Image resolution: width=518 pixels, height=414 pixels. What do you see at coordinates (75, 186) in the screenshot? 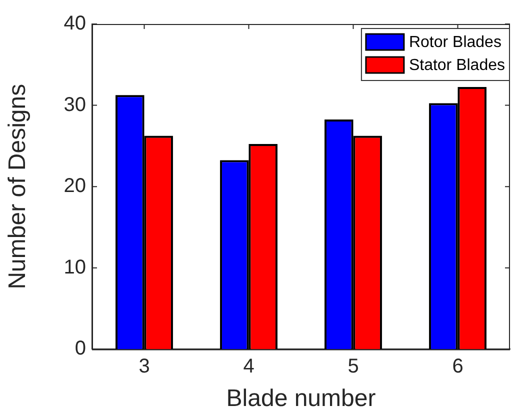
I see `y-tick-label: 20` at bounding box center [75, 186].